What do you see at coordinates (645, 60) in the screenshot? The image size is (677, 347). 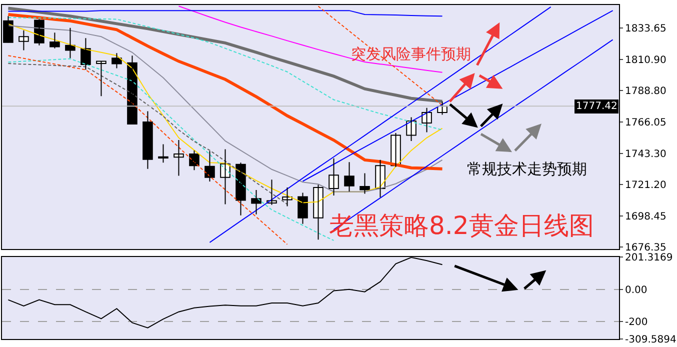 I see `y-tick-label: 1810.90` at bounding box center [645, 60].